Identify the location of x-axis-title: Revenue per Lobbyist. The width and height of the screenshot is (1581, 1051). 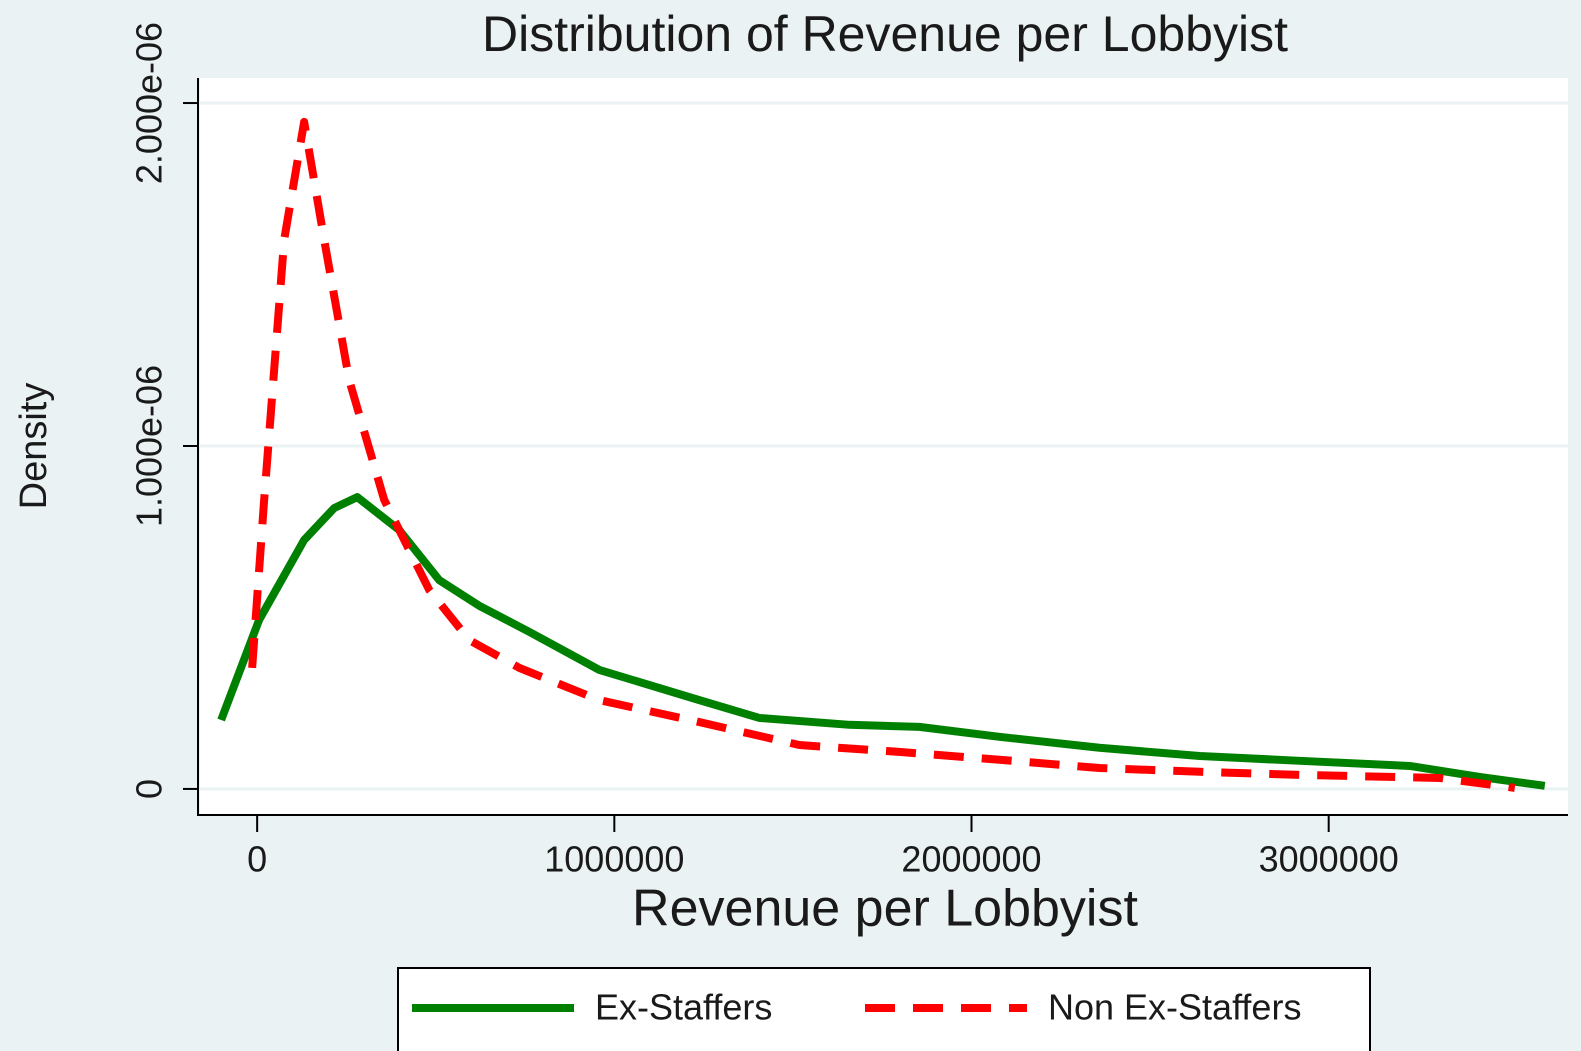
(885, 909).